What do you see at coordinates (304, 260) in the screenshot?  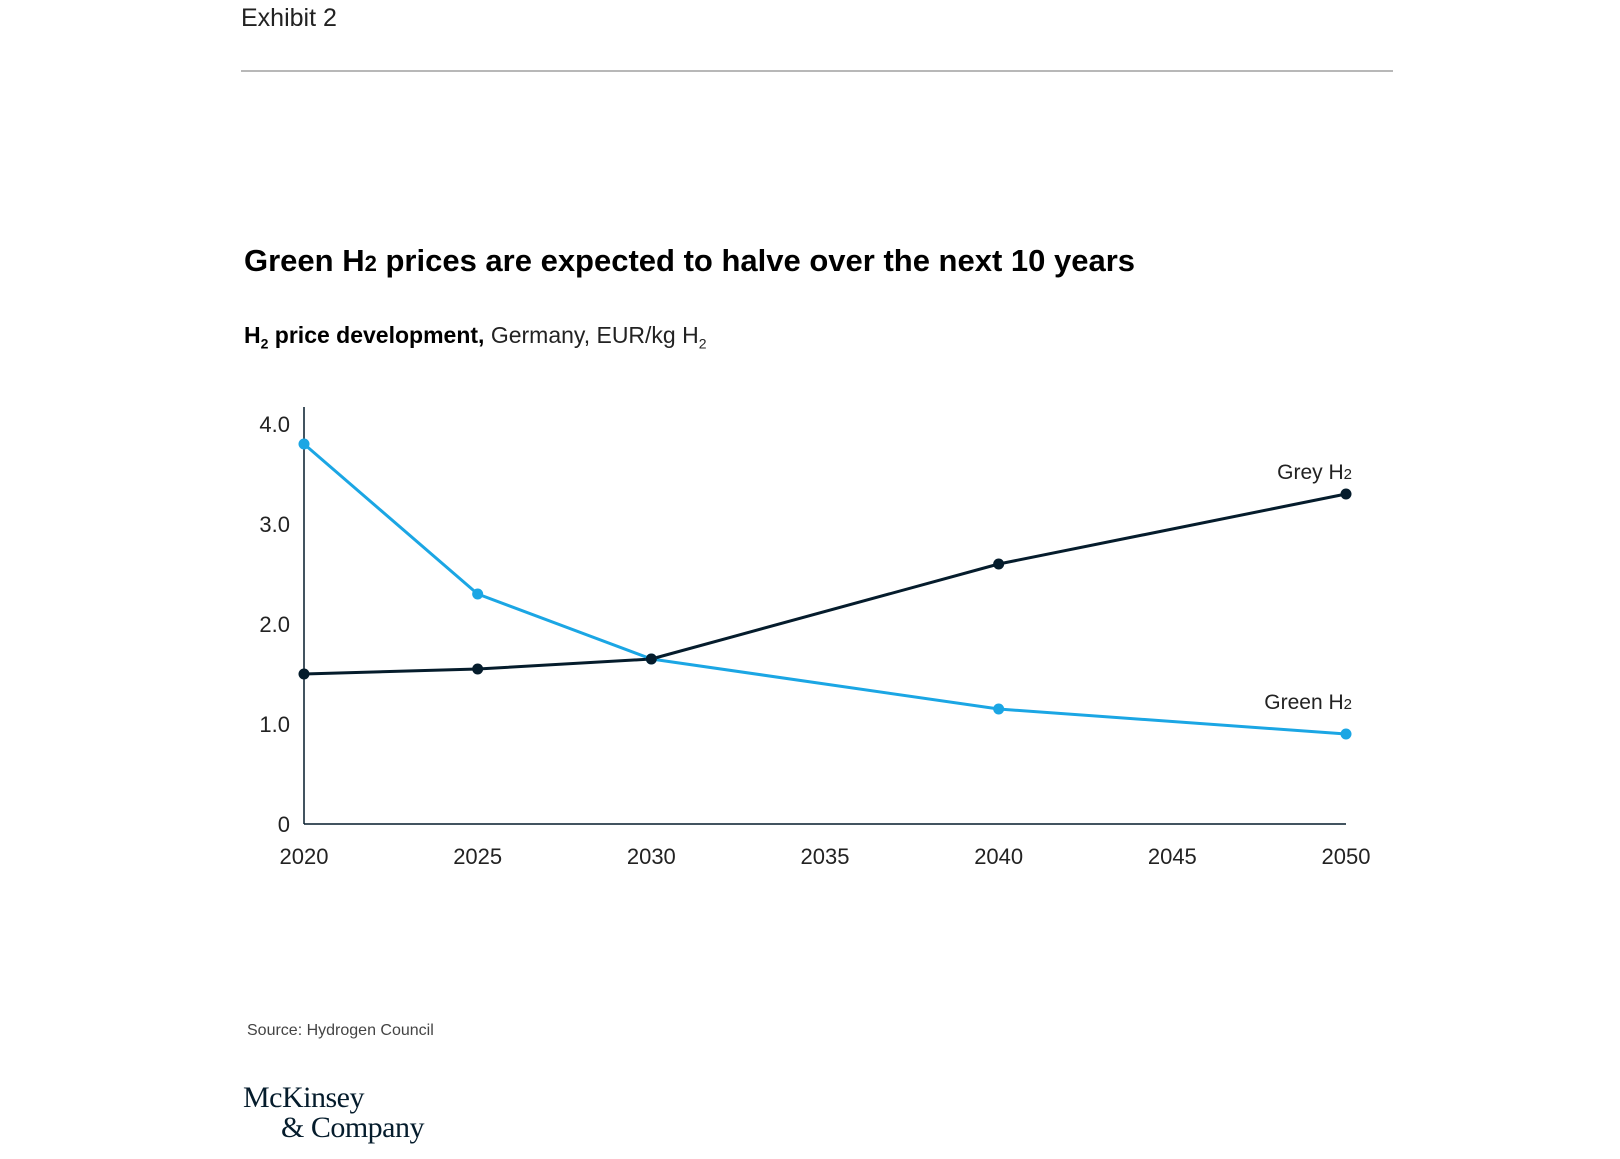 I see `chart-title-main: Green H` at bounding box center [304, 260].